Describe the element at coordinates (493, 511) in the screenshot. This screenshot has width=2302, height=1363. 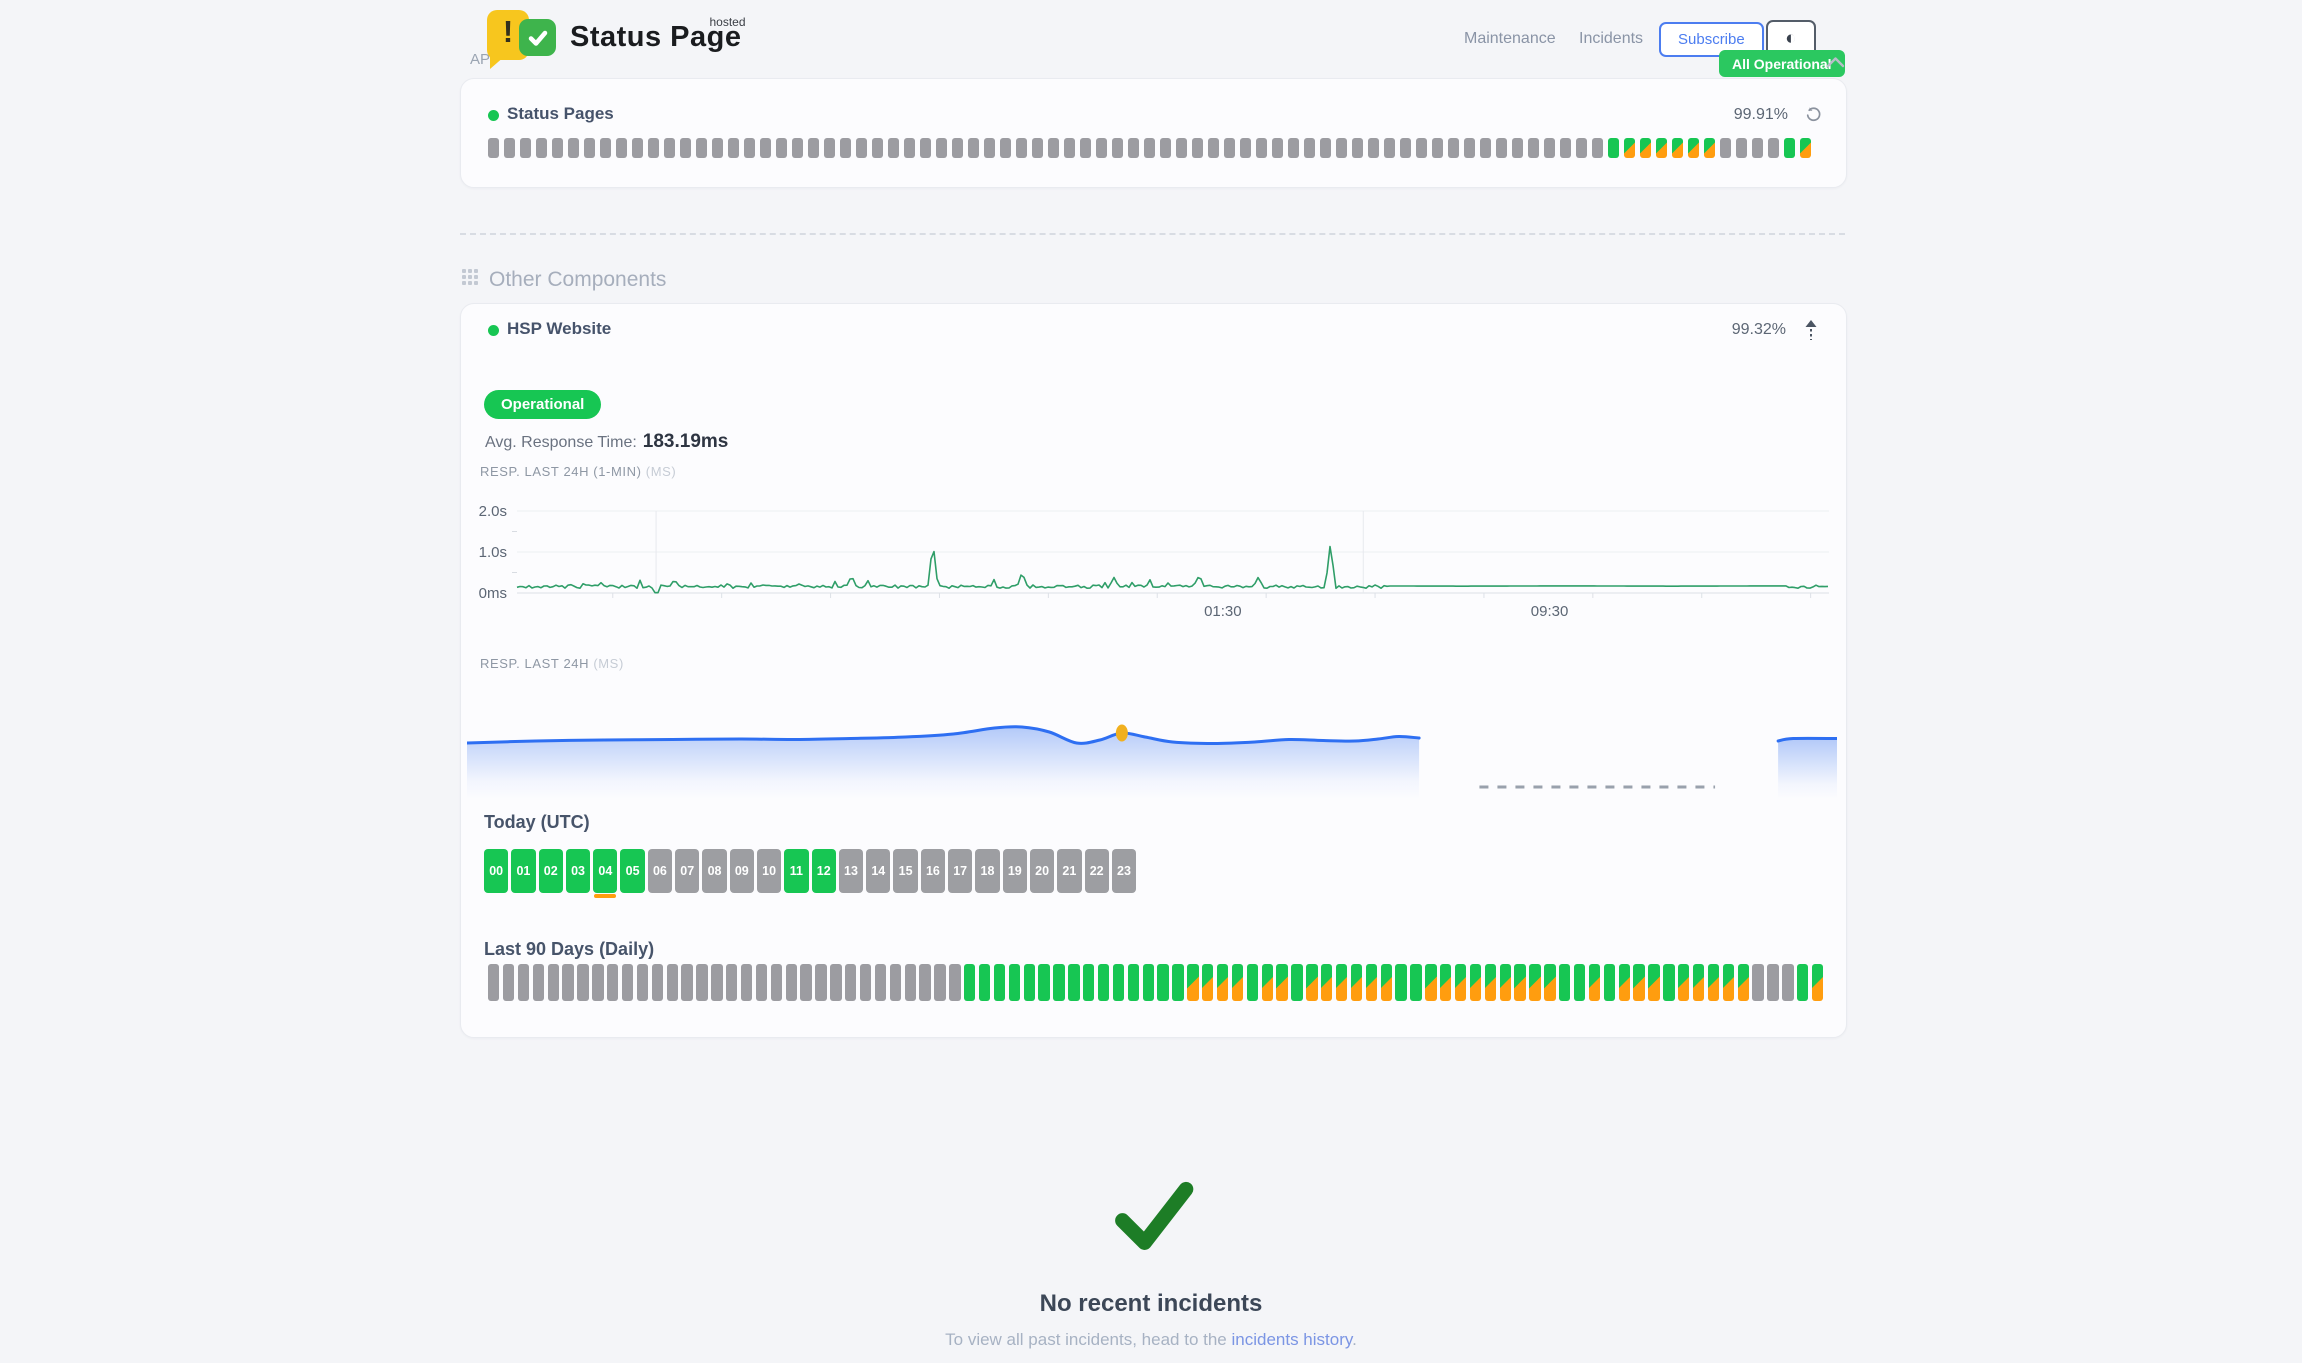
I see `svg-text: 2.0s` at that location.